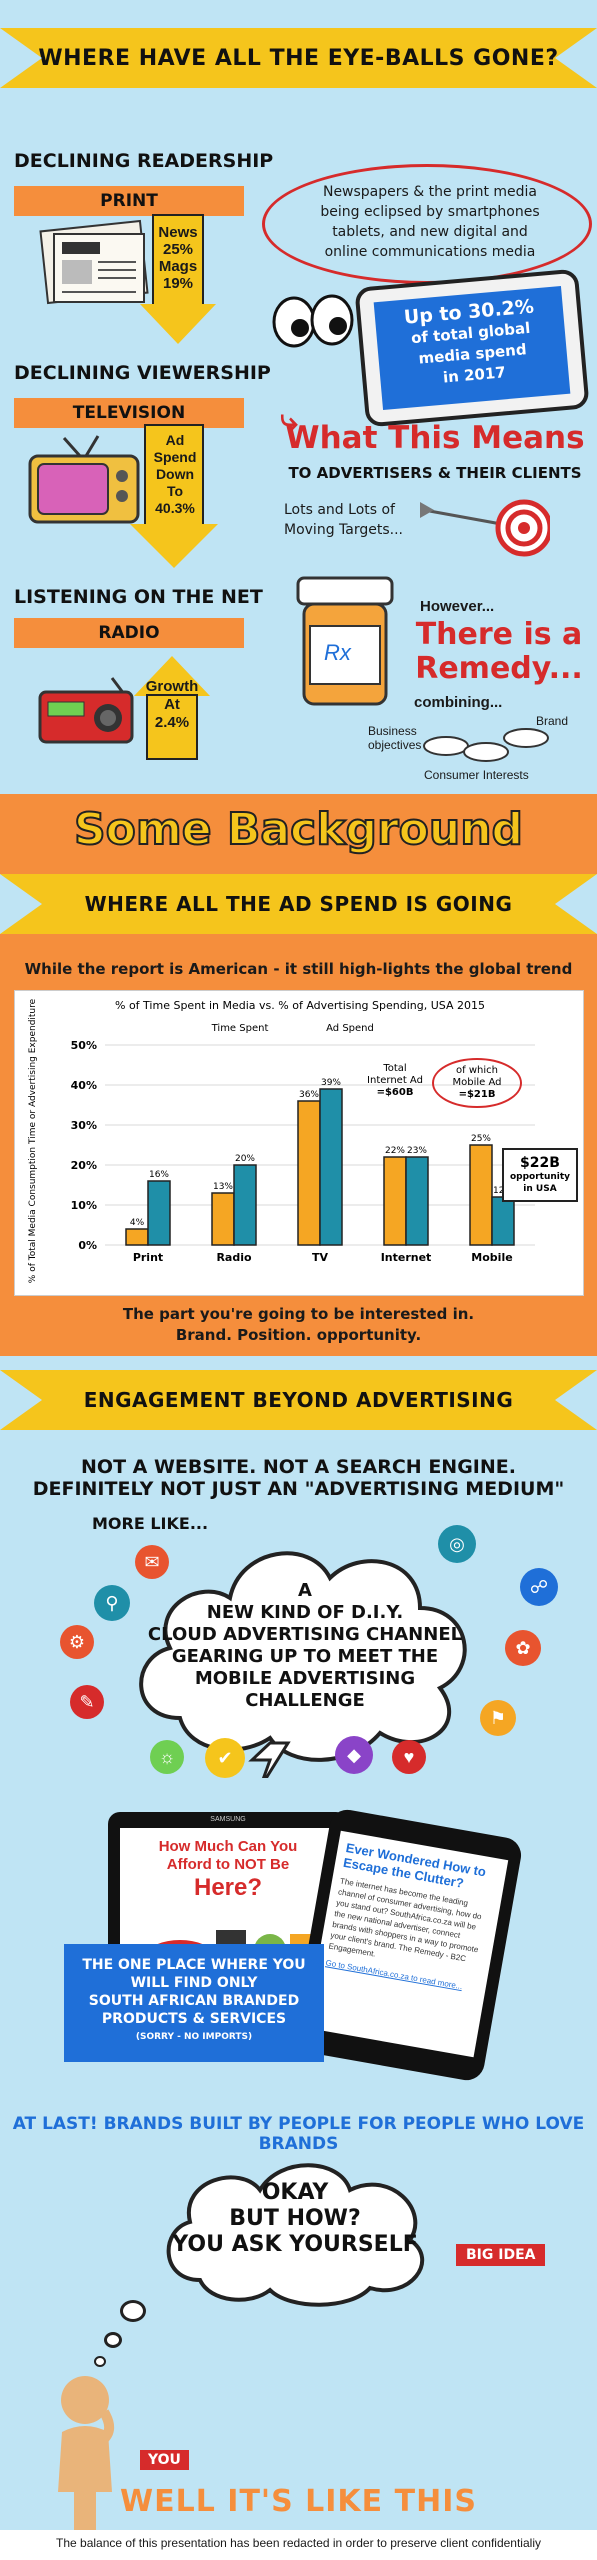 The image size is (597, 2560). What do you see at coordinates (95, 263) in the screenshot?
I see `newspaper-icon` at bounding box center [95, 263].